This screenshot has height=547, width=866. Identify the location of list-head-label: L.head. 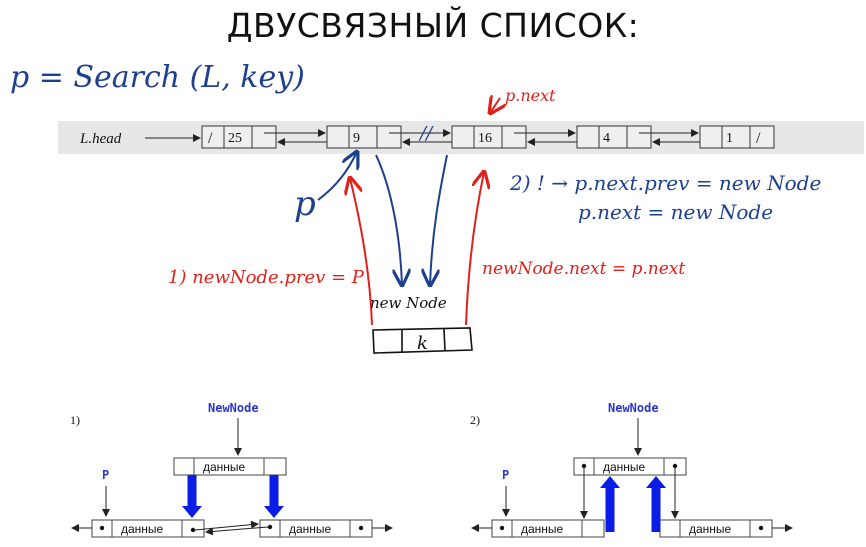
(100, 139).